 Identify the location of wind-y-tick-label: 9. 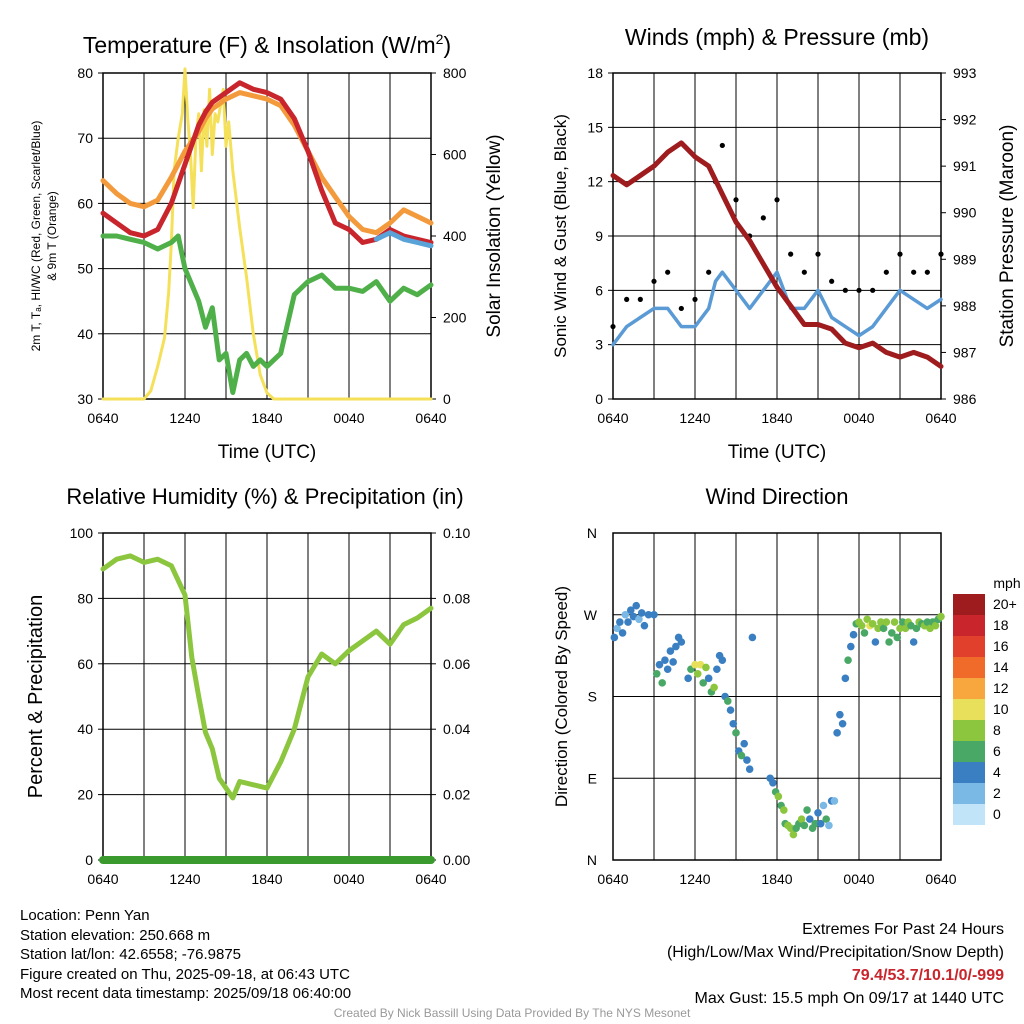
(599, 236).